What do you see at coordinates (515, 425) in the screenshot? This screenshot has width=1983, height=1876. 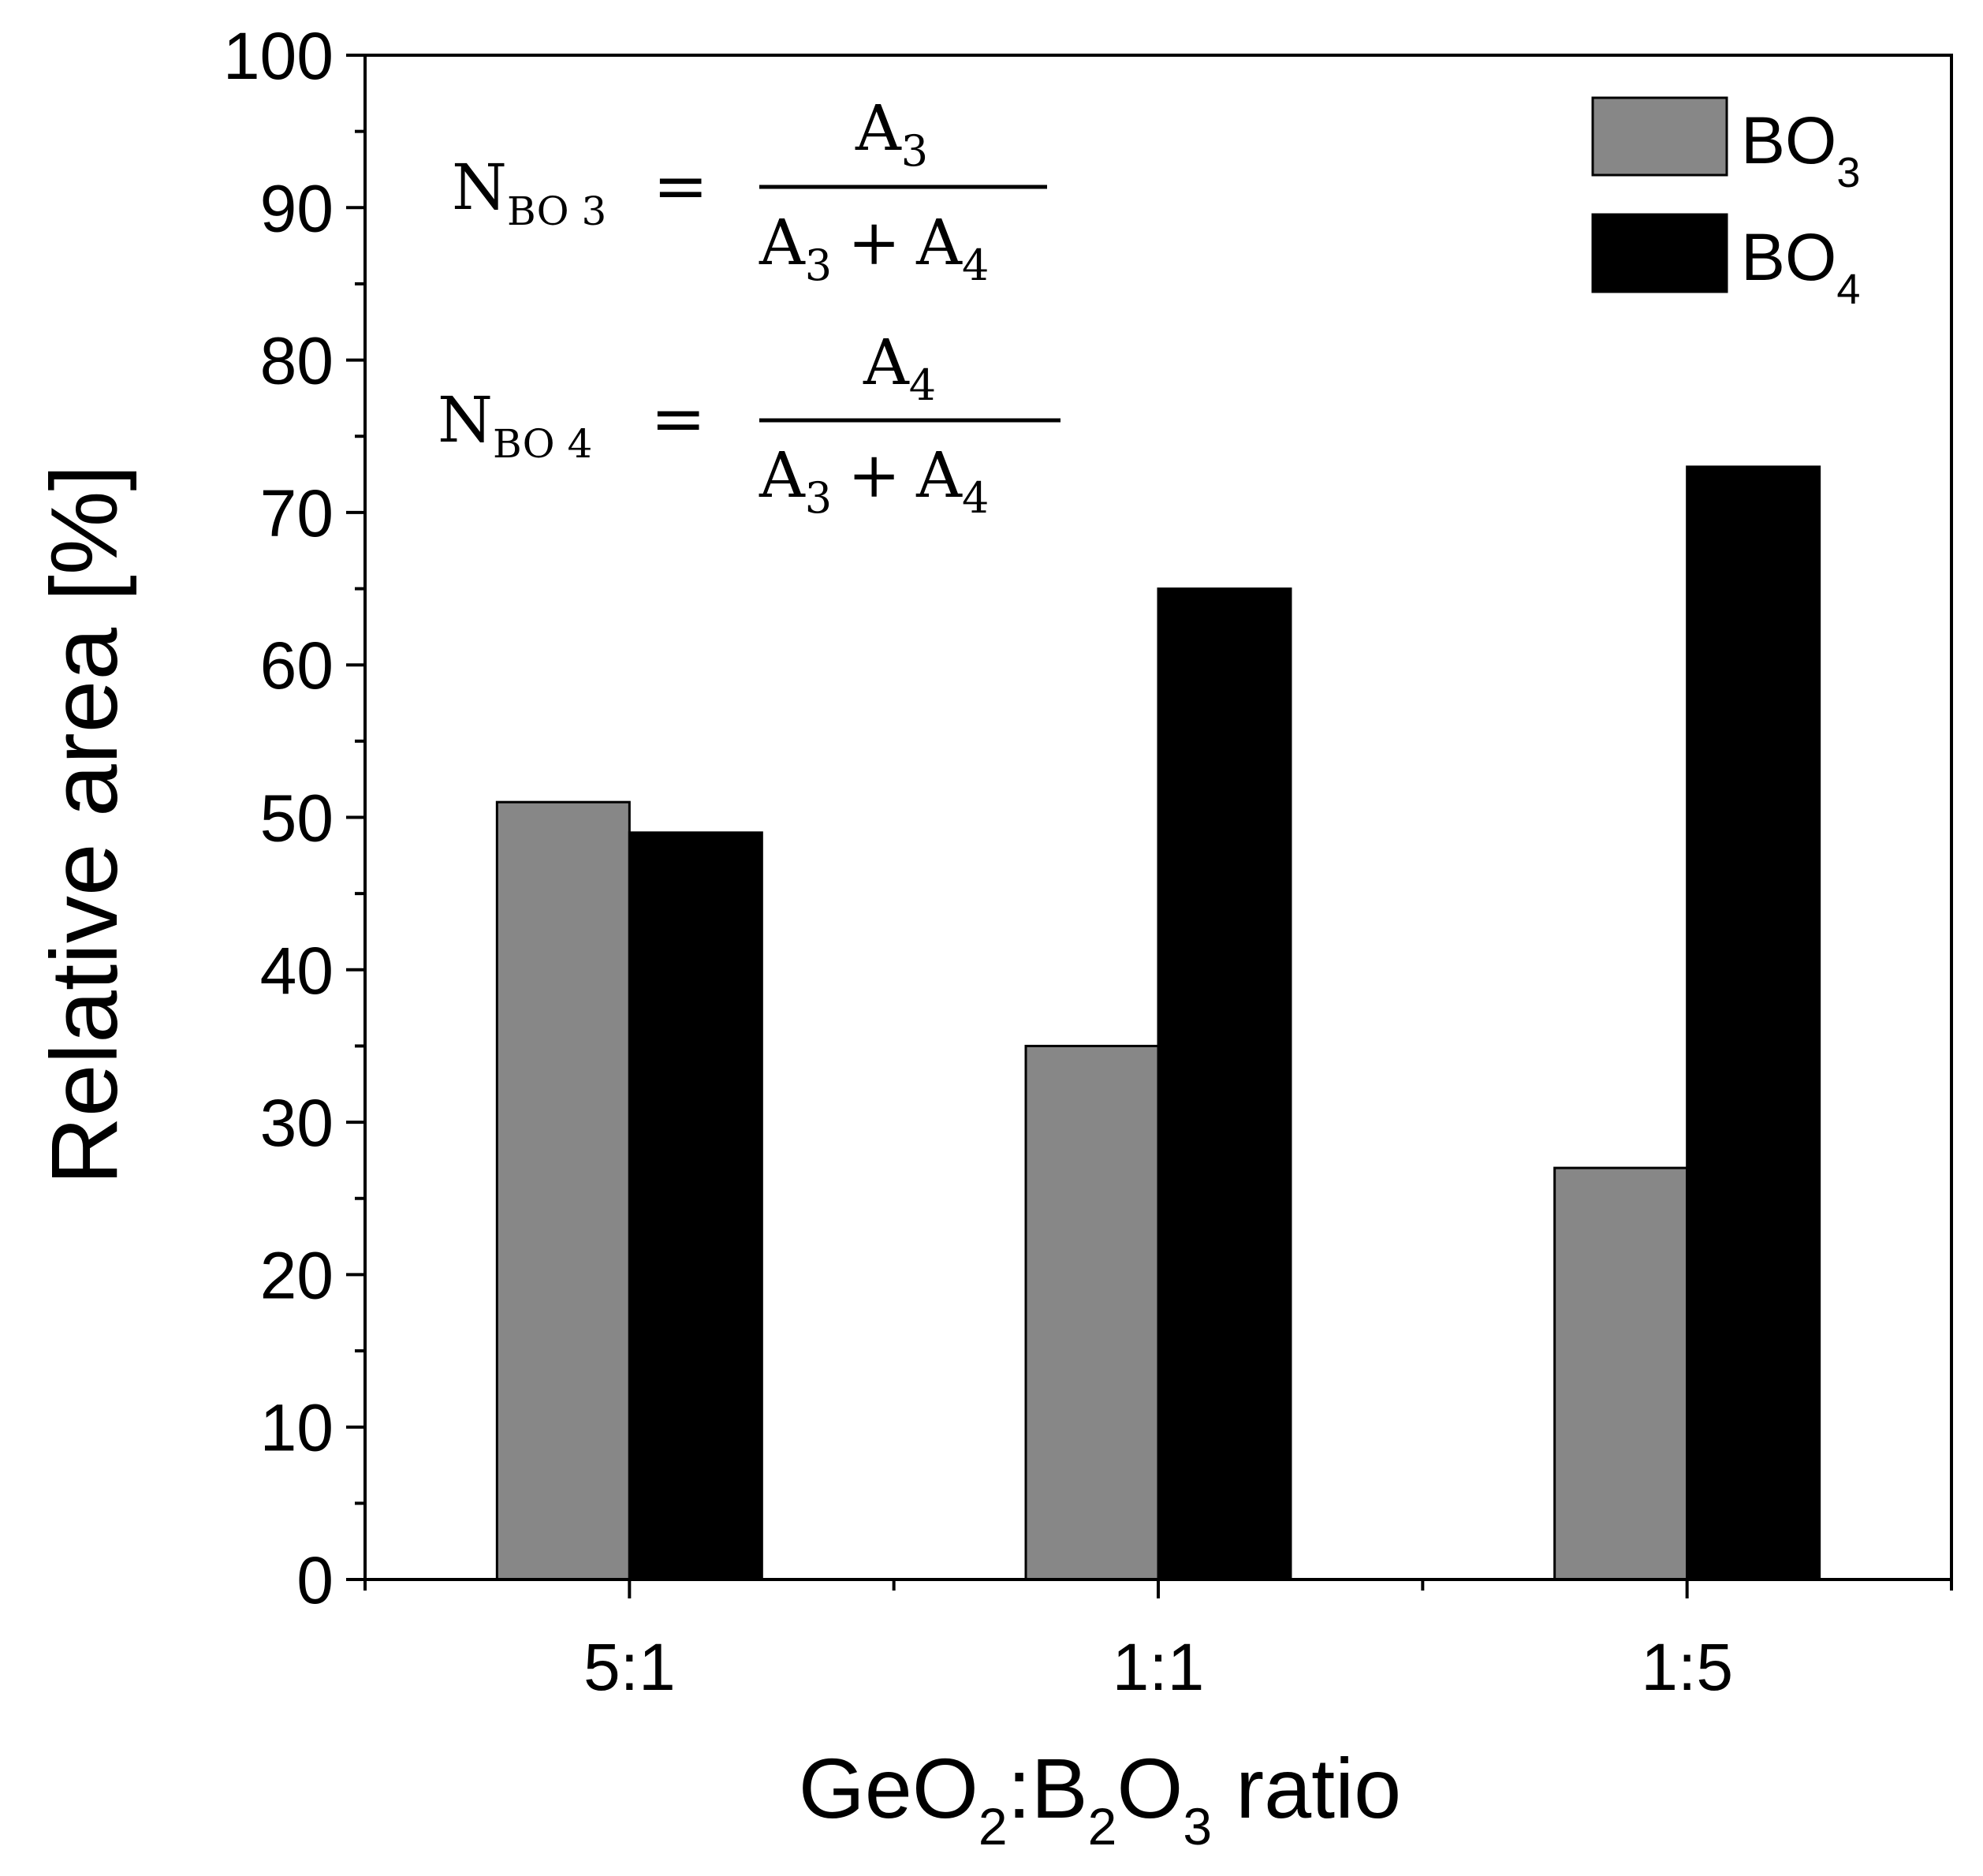 I see `eq2-lhs: NBO 4` at bounding box center [515, 425].